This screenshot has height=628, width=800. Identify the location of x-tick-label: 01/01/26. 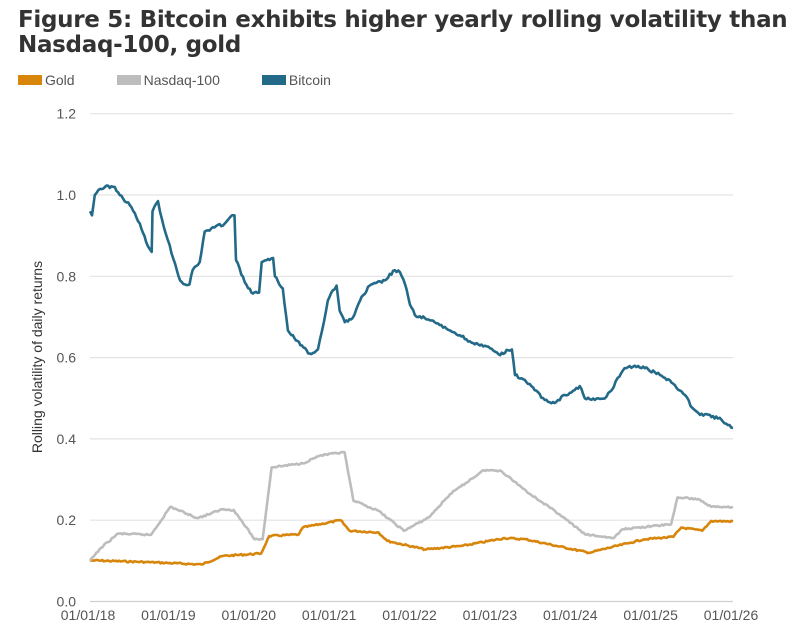
(731, 615).